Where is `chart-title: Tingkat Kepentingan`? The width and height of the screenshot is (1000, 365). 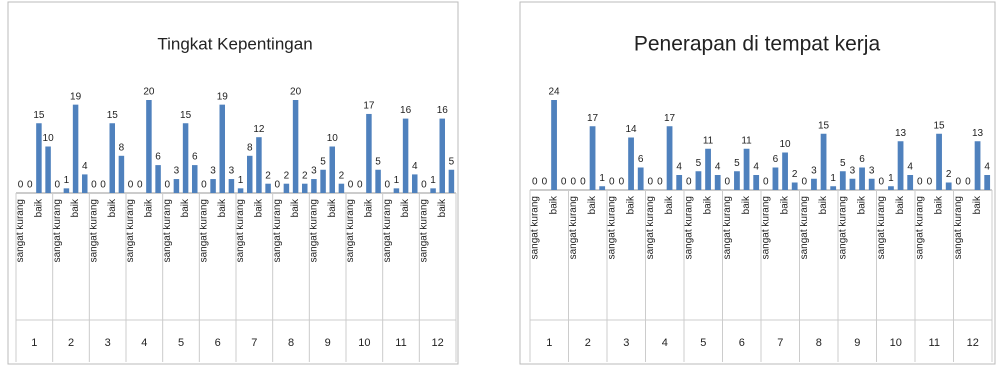 chart-title: Tingkat Kepentingan is located at coordinates (234, 43).